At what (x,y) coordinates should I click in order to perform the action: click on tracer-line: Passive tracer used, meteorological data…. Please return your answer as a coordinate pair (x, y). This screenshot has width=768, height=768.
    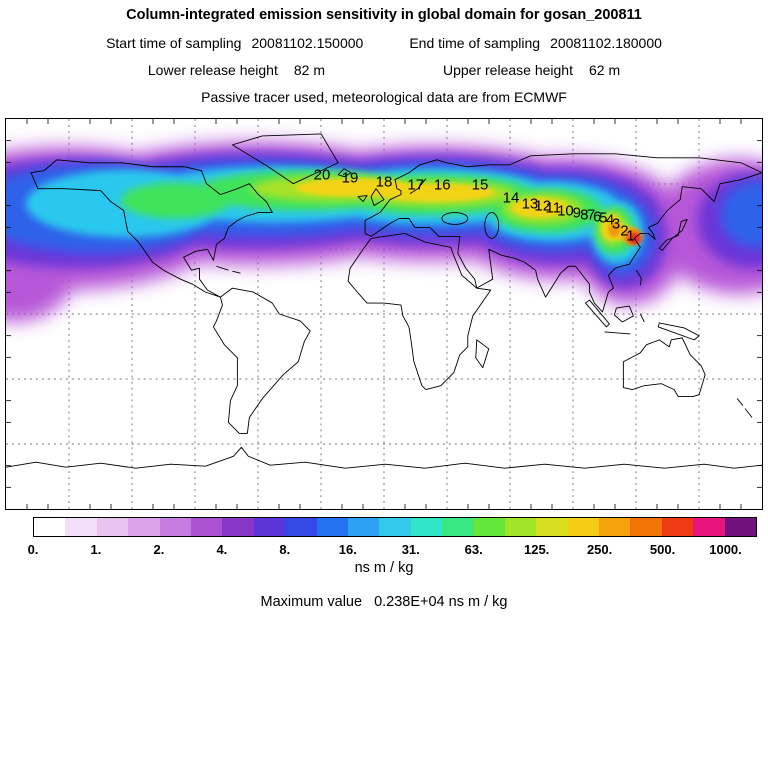
    Looking at the image, I should click on (384, 97).